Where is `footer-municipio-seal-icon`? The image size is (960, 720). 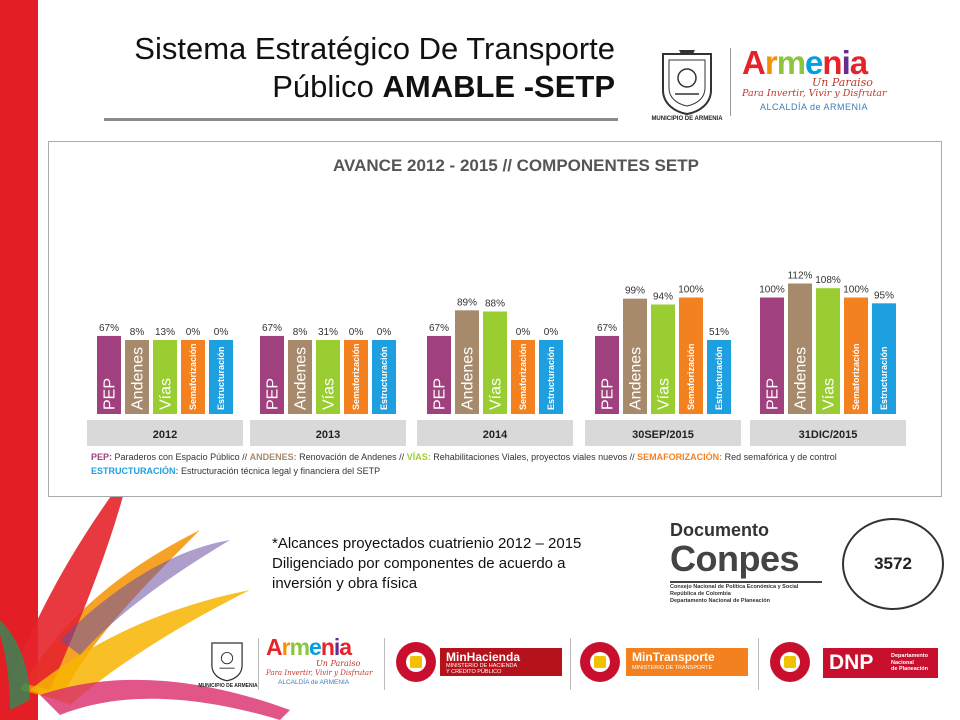
footer-municipio-seal-icon is located at coordinates (227, 662).